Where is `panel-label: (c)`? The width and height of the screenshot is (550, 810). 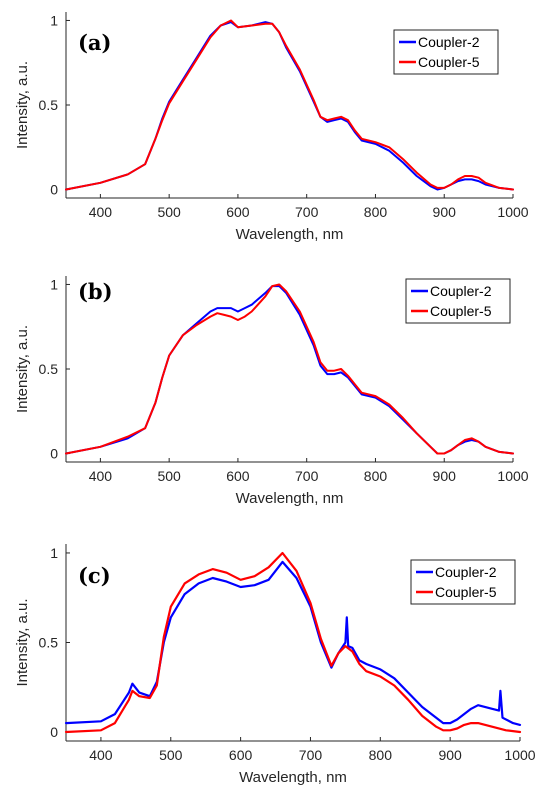
panel-label: (c) is located at coordinates (94, 575).